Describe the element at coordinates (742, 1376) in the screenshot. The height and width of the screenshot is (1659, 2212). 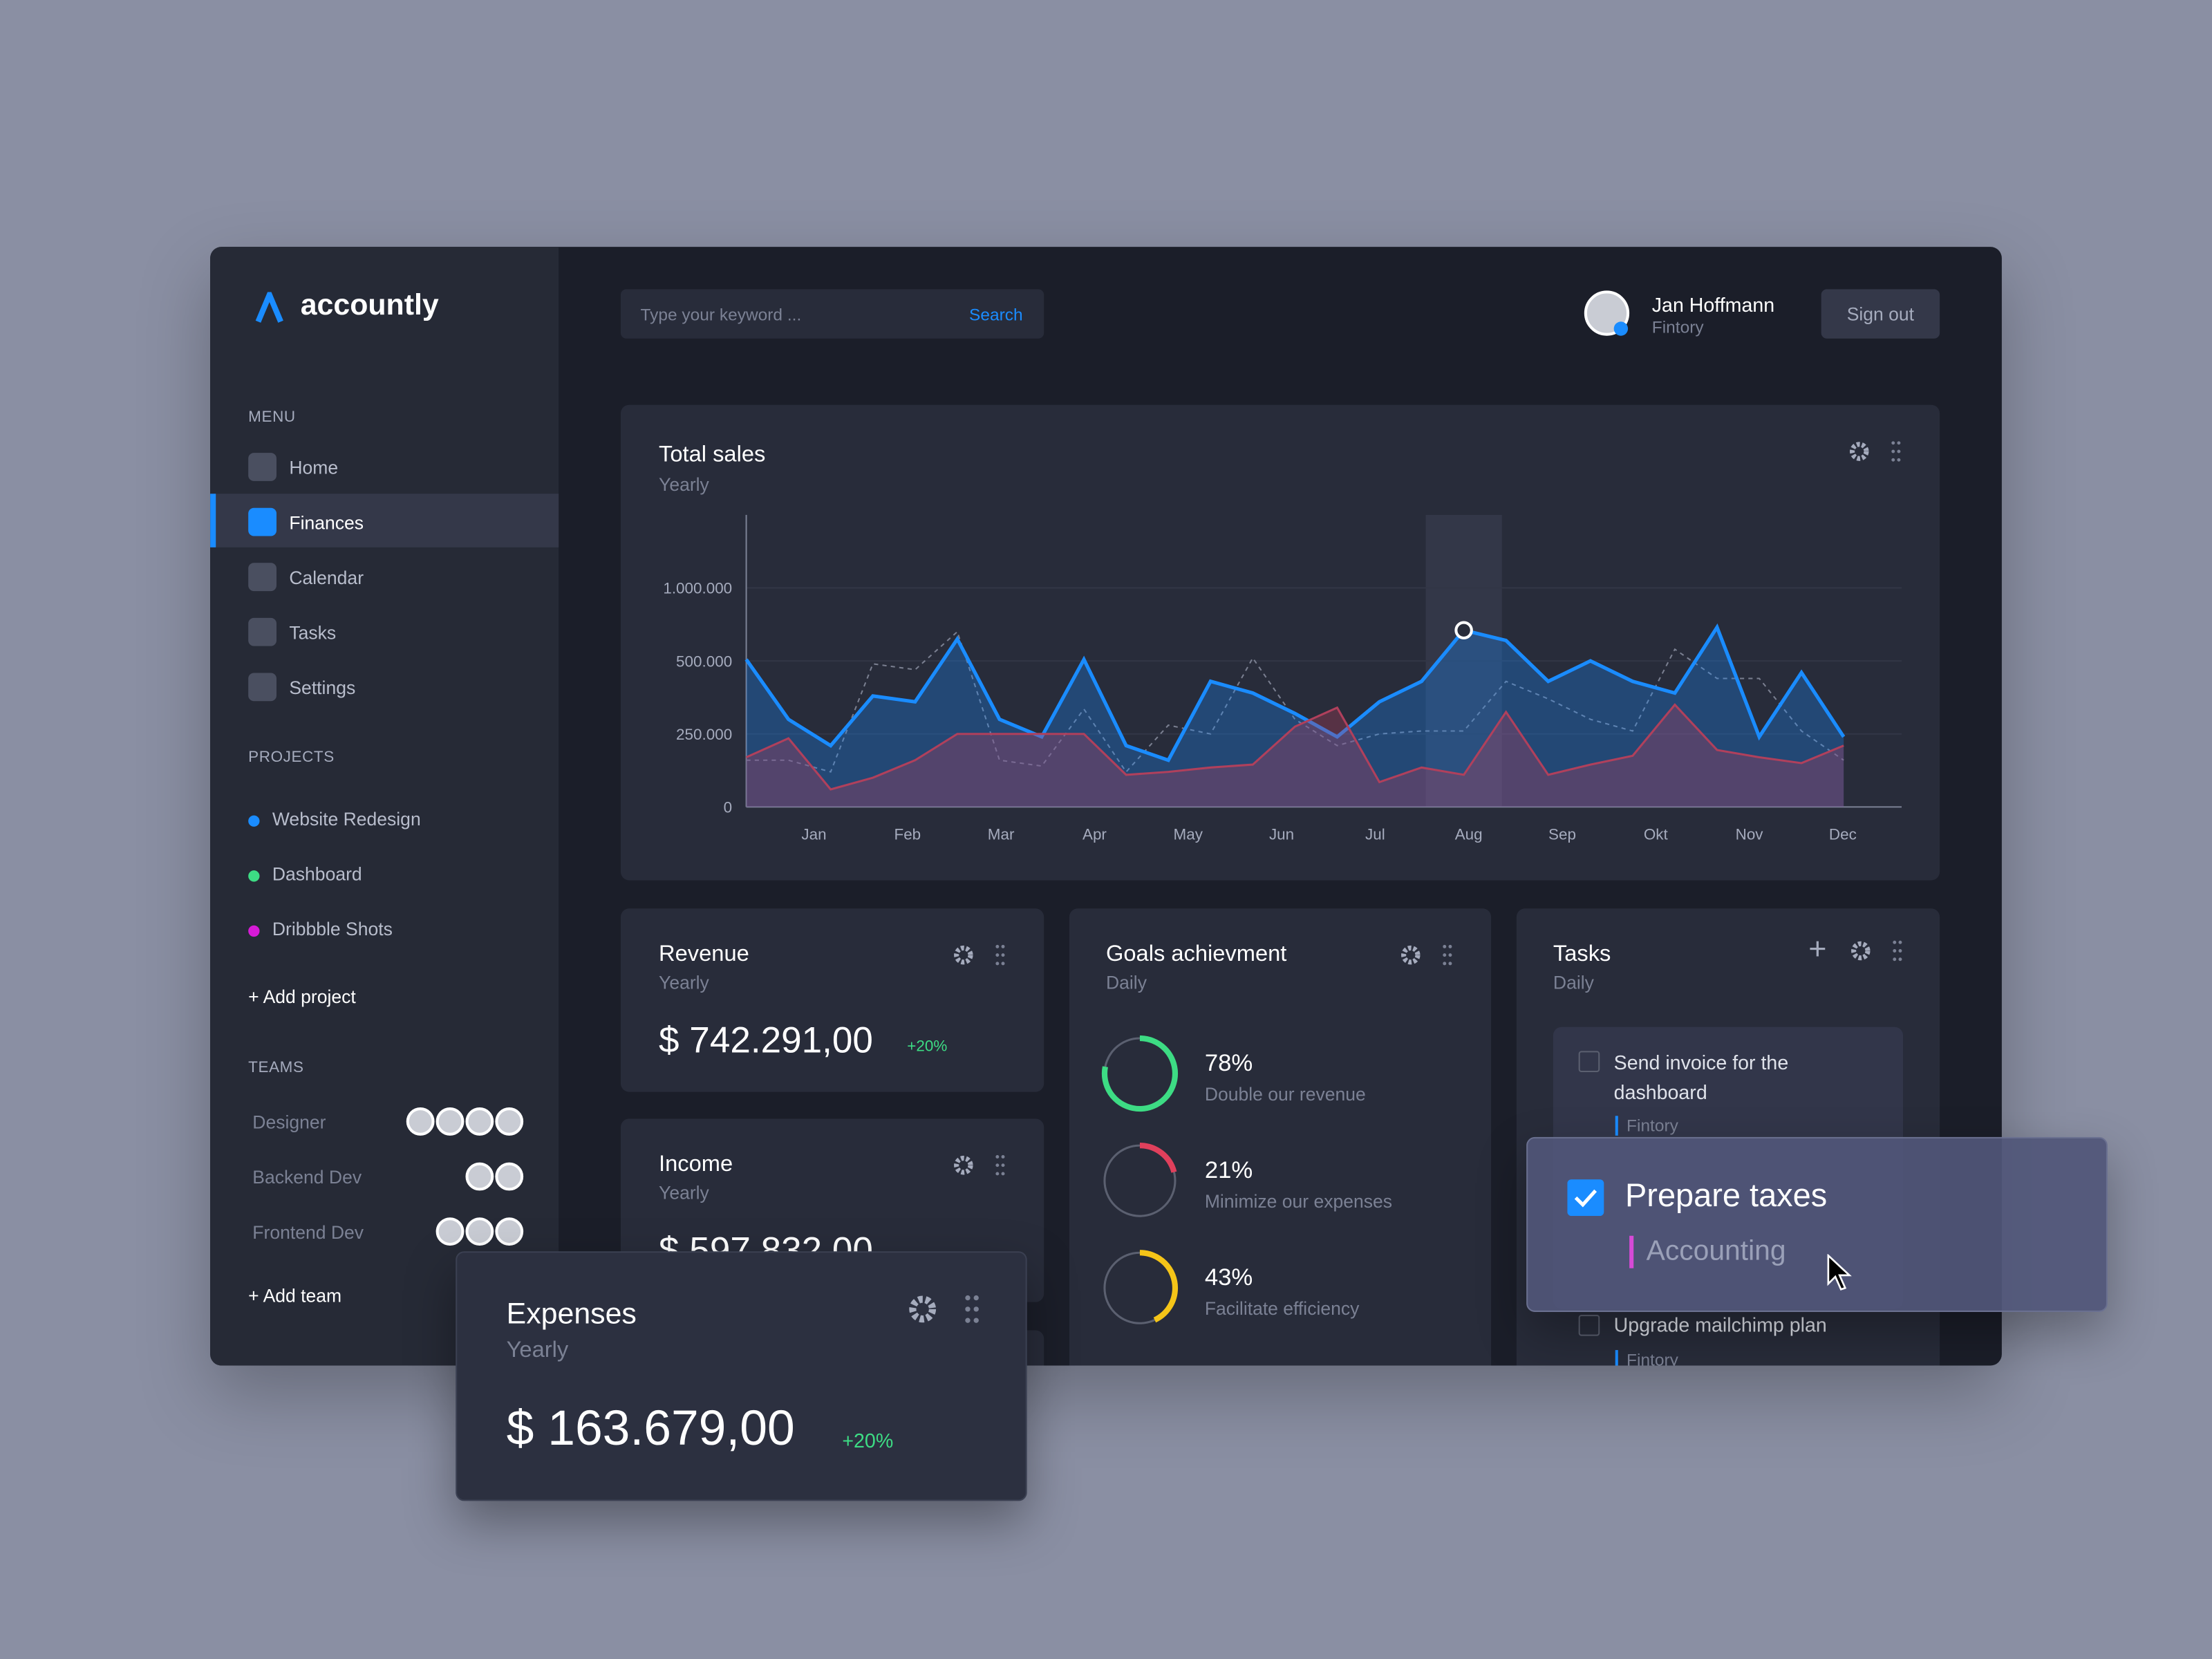
I see `expenses-card: Expenses Yearly $ 163.679,00 +20%` at that location.